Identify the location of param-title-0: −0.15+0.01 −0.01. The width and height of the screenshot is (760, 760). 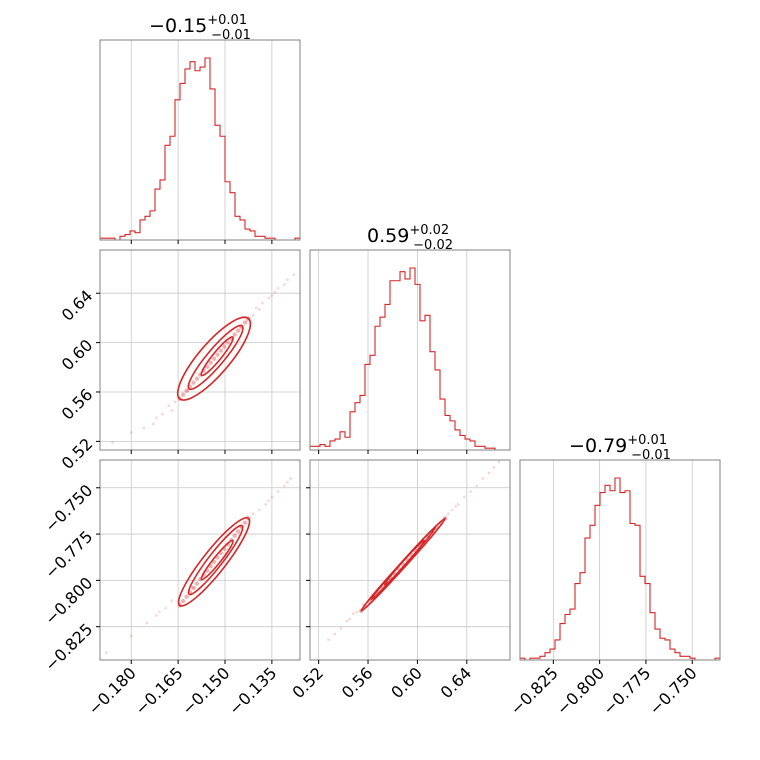
(200, 28).